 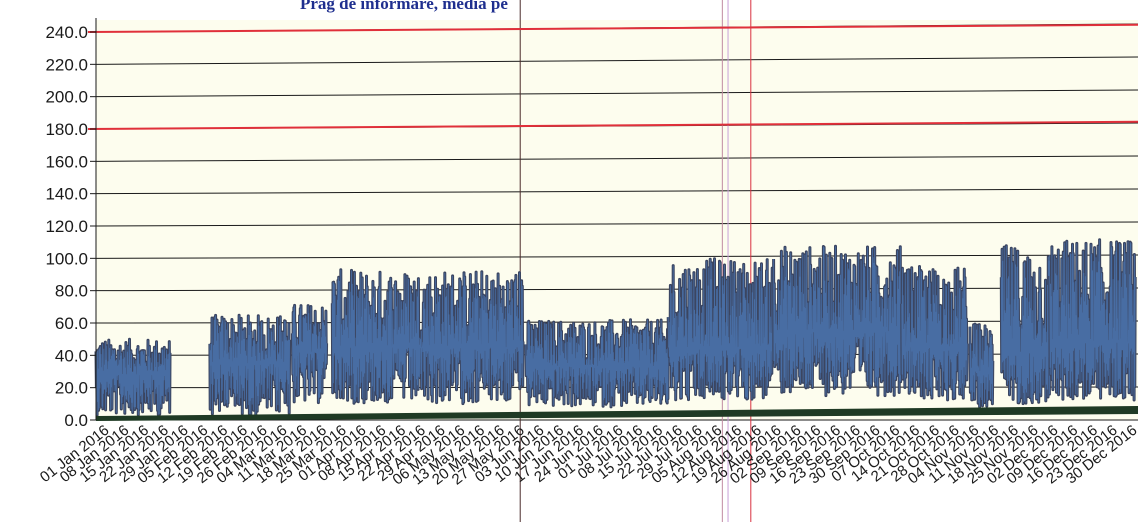 What do you see at coordinates (76, 420) in the screenshot?
I see `y-tick-label: 0.0` at bounding box center [76, 420].